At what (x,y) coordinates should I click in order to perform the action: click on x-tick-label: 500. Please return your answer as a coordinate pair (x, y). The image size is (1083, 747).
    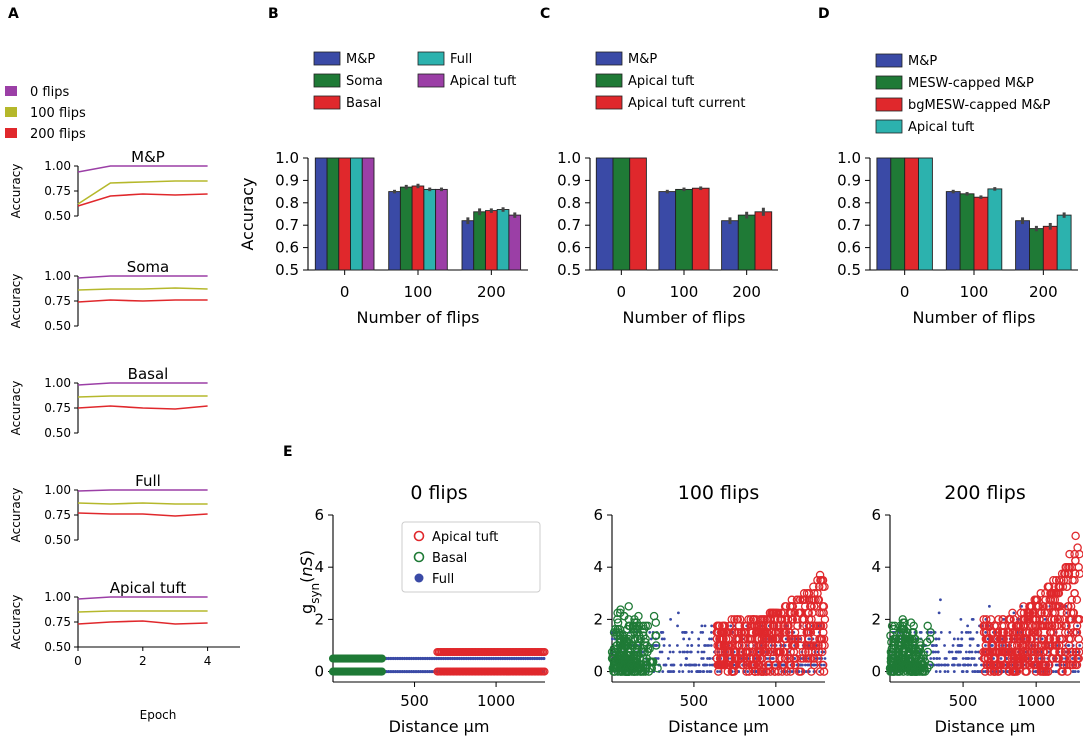
    Looking at the image, I should click on (694, 701).